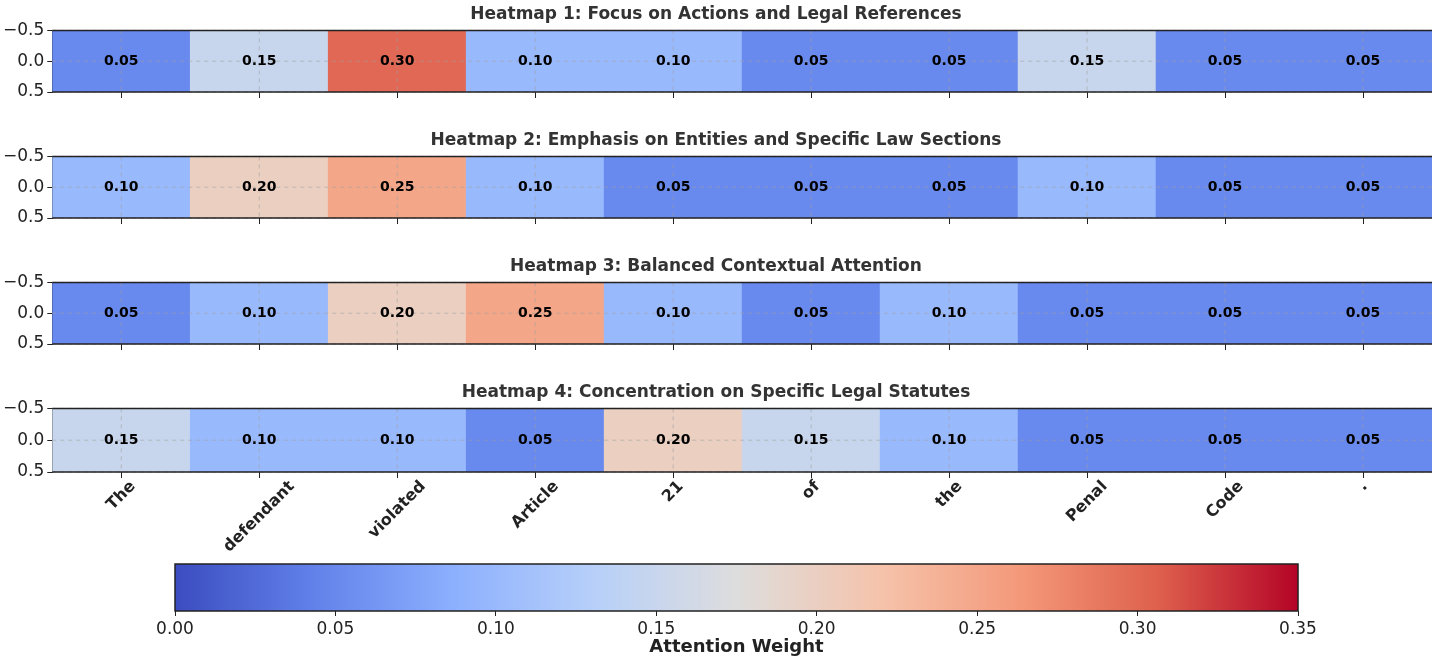 The width and height of the screenshot is (1434, 662). What do you see at coordinates (120, 495) in the screenshot?
I see `x-tick-label: The` at bounding box center [120, 495].